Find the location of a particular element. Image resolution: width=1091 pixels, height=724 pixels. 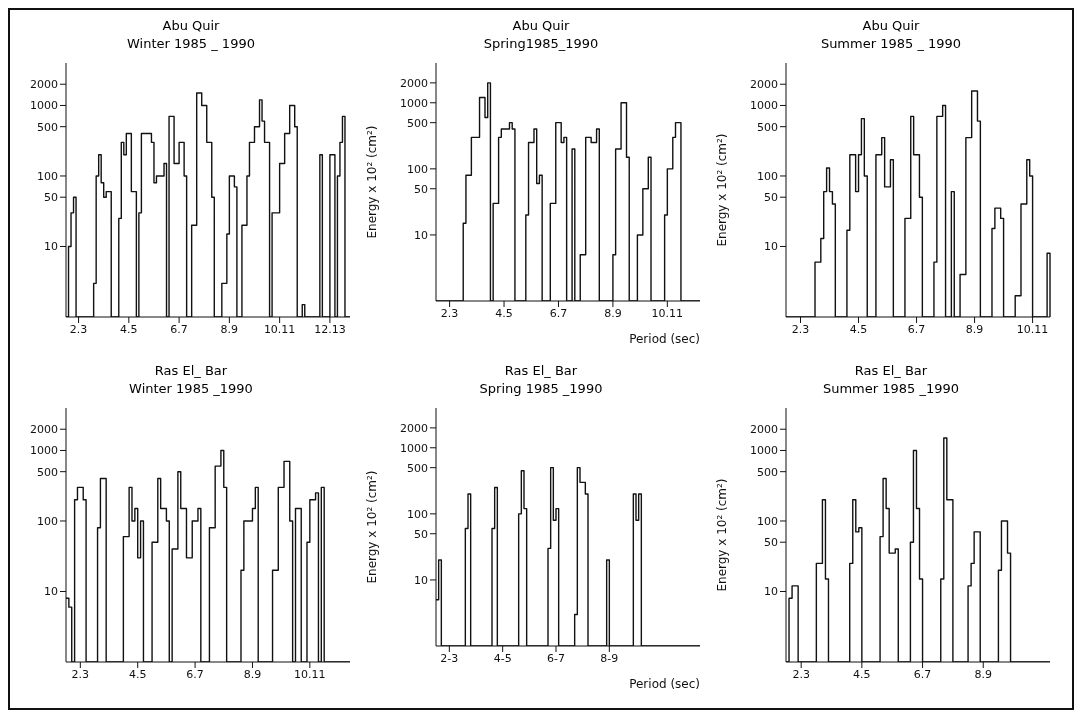

chart-subtitle: Summer 1985 _ 1990 is located at coordinates (891, 44).